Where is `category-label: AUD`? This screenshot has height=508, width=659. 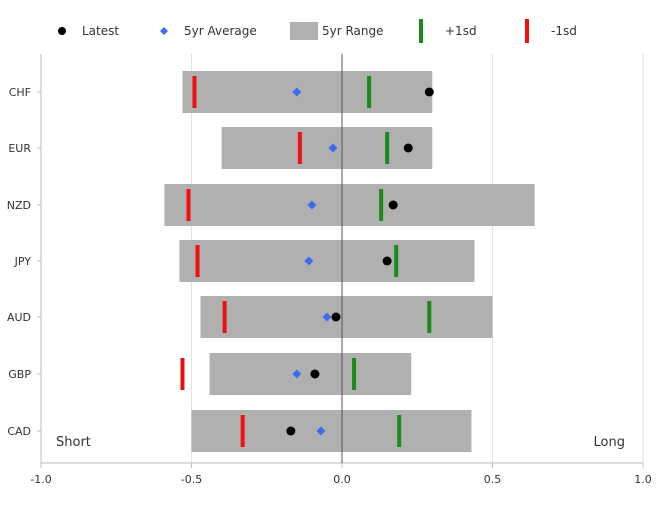
category-label: AUD is located at coordinates (19, 317).